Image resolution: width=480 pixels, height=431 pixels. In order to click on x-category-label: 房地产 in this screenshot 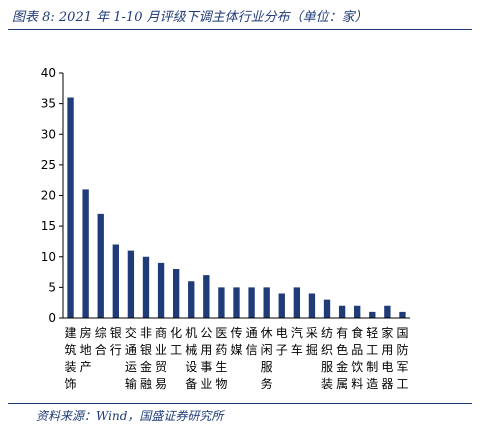, I will do `click(86, 349)`.